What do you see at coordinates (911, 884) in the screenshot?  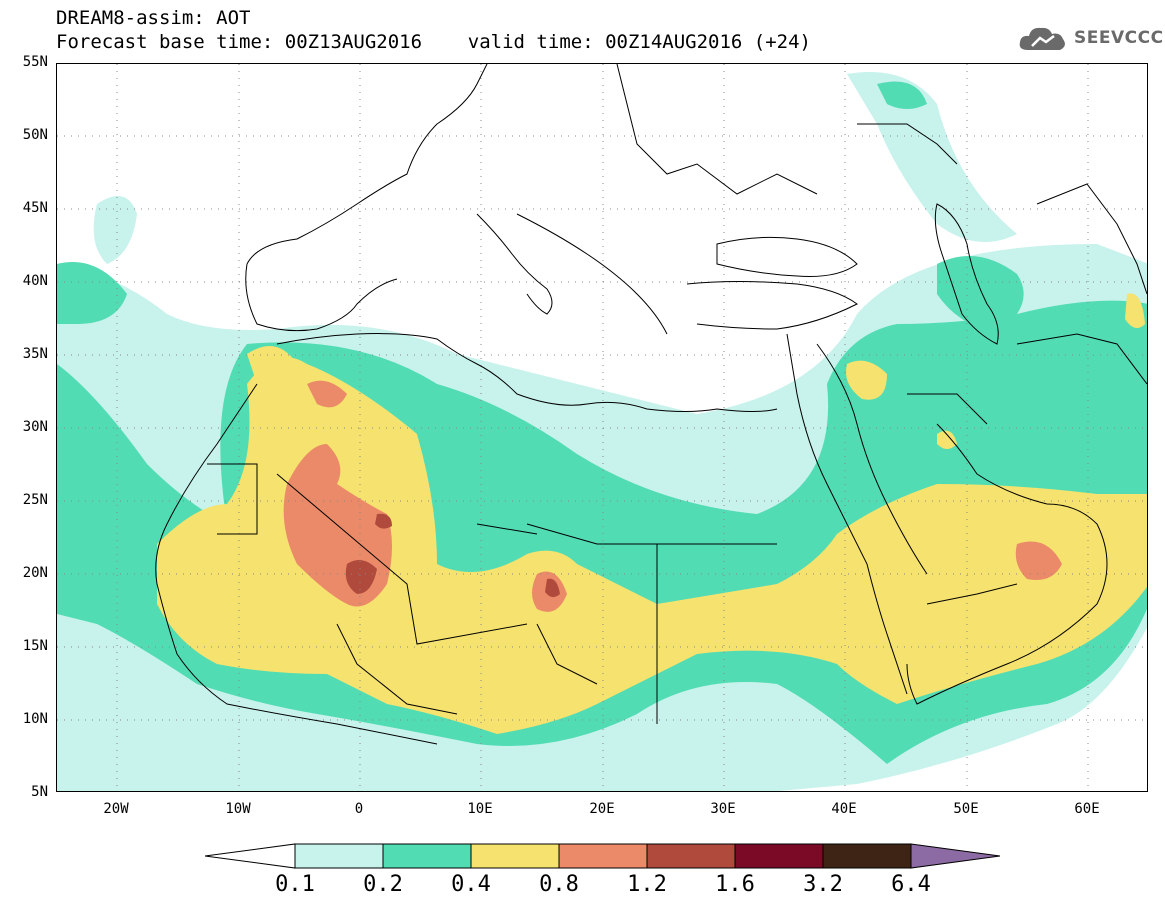 I see `colorbar-label: 6.4` at bounding box center [911, 884].